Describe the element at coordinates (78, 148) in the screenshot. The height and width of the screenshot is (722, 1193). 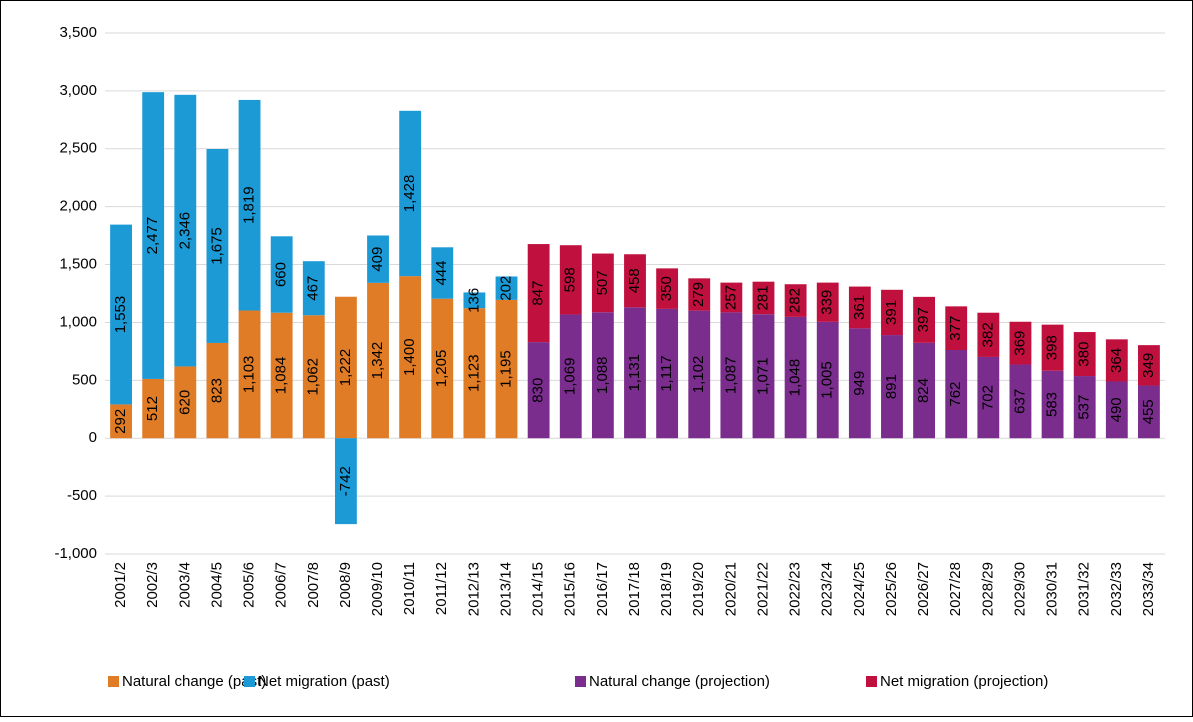
I see `y-tick-label: 2,500` at that location.